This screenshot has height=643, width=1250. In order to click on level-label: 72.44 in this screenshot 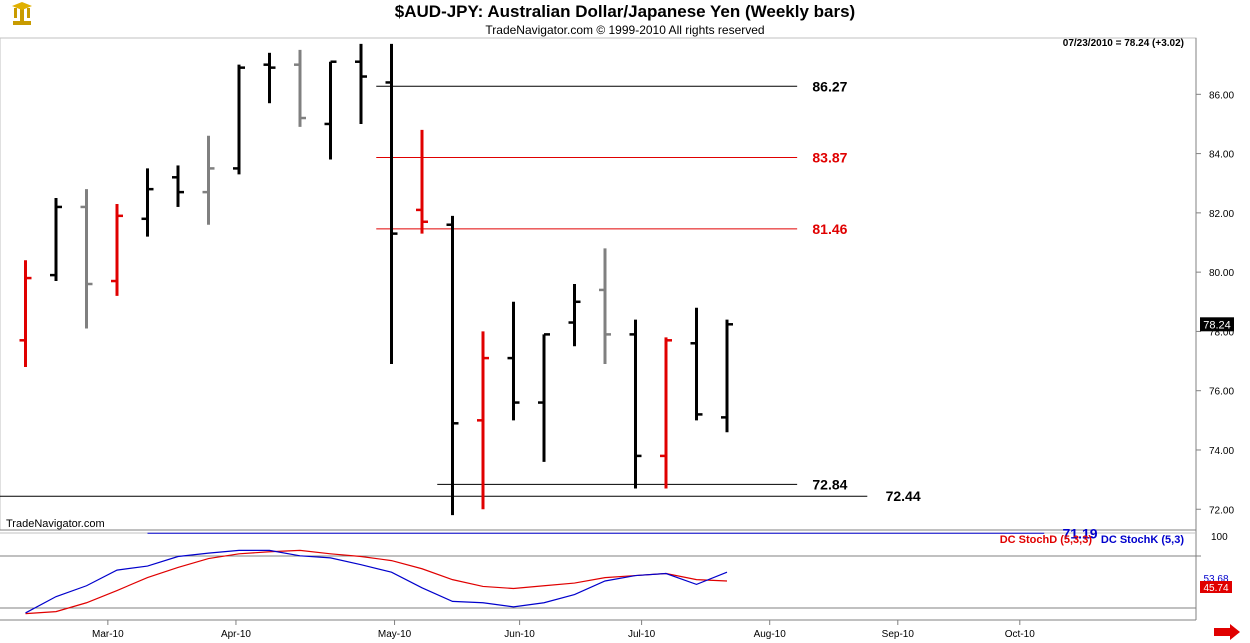, I will do `click(903, 496)`.